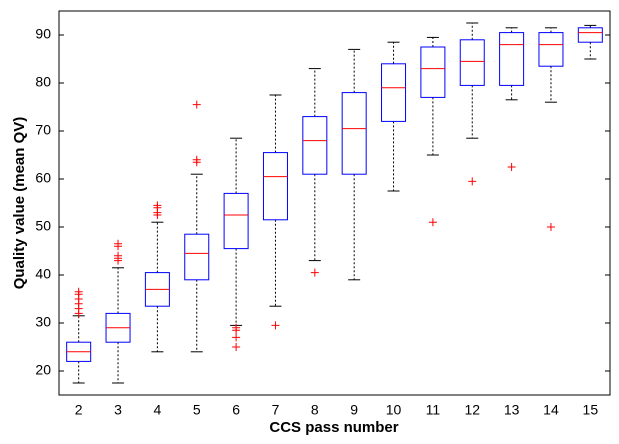 The image size is (619, 444). What do you see at coordinates (43, 34) in the screenshot?
I see `y-tick-label: 90` at bounding box center [43, 34].